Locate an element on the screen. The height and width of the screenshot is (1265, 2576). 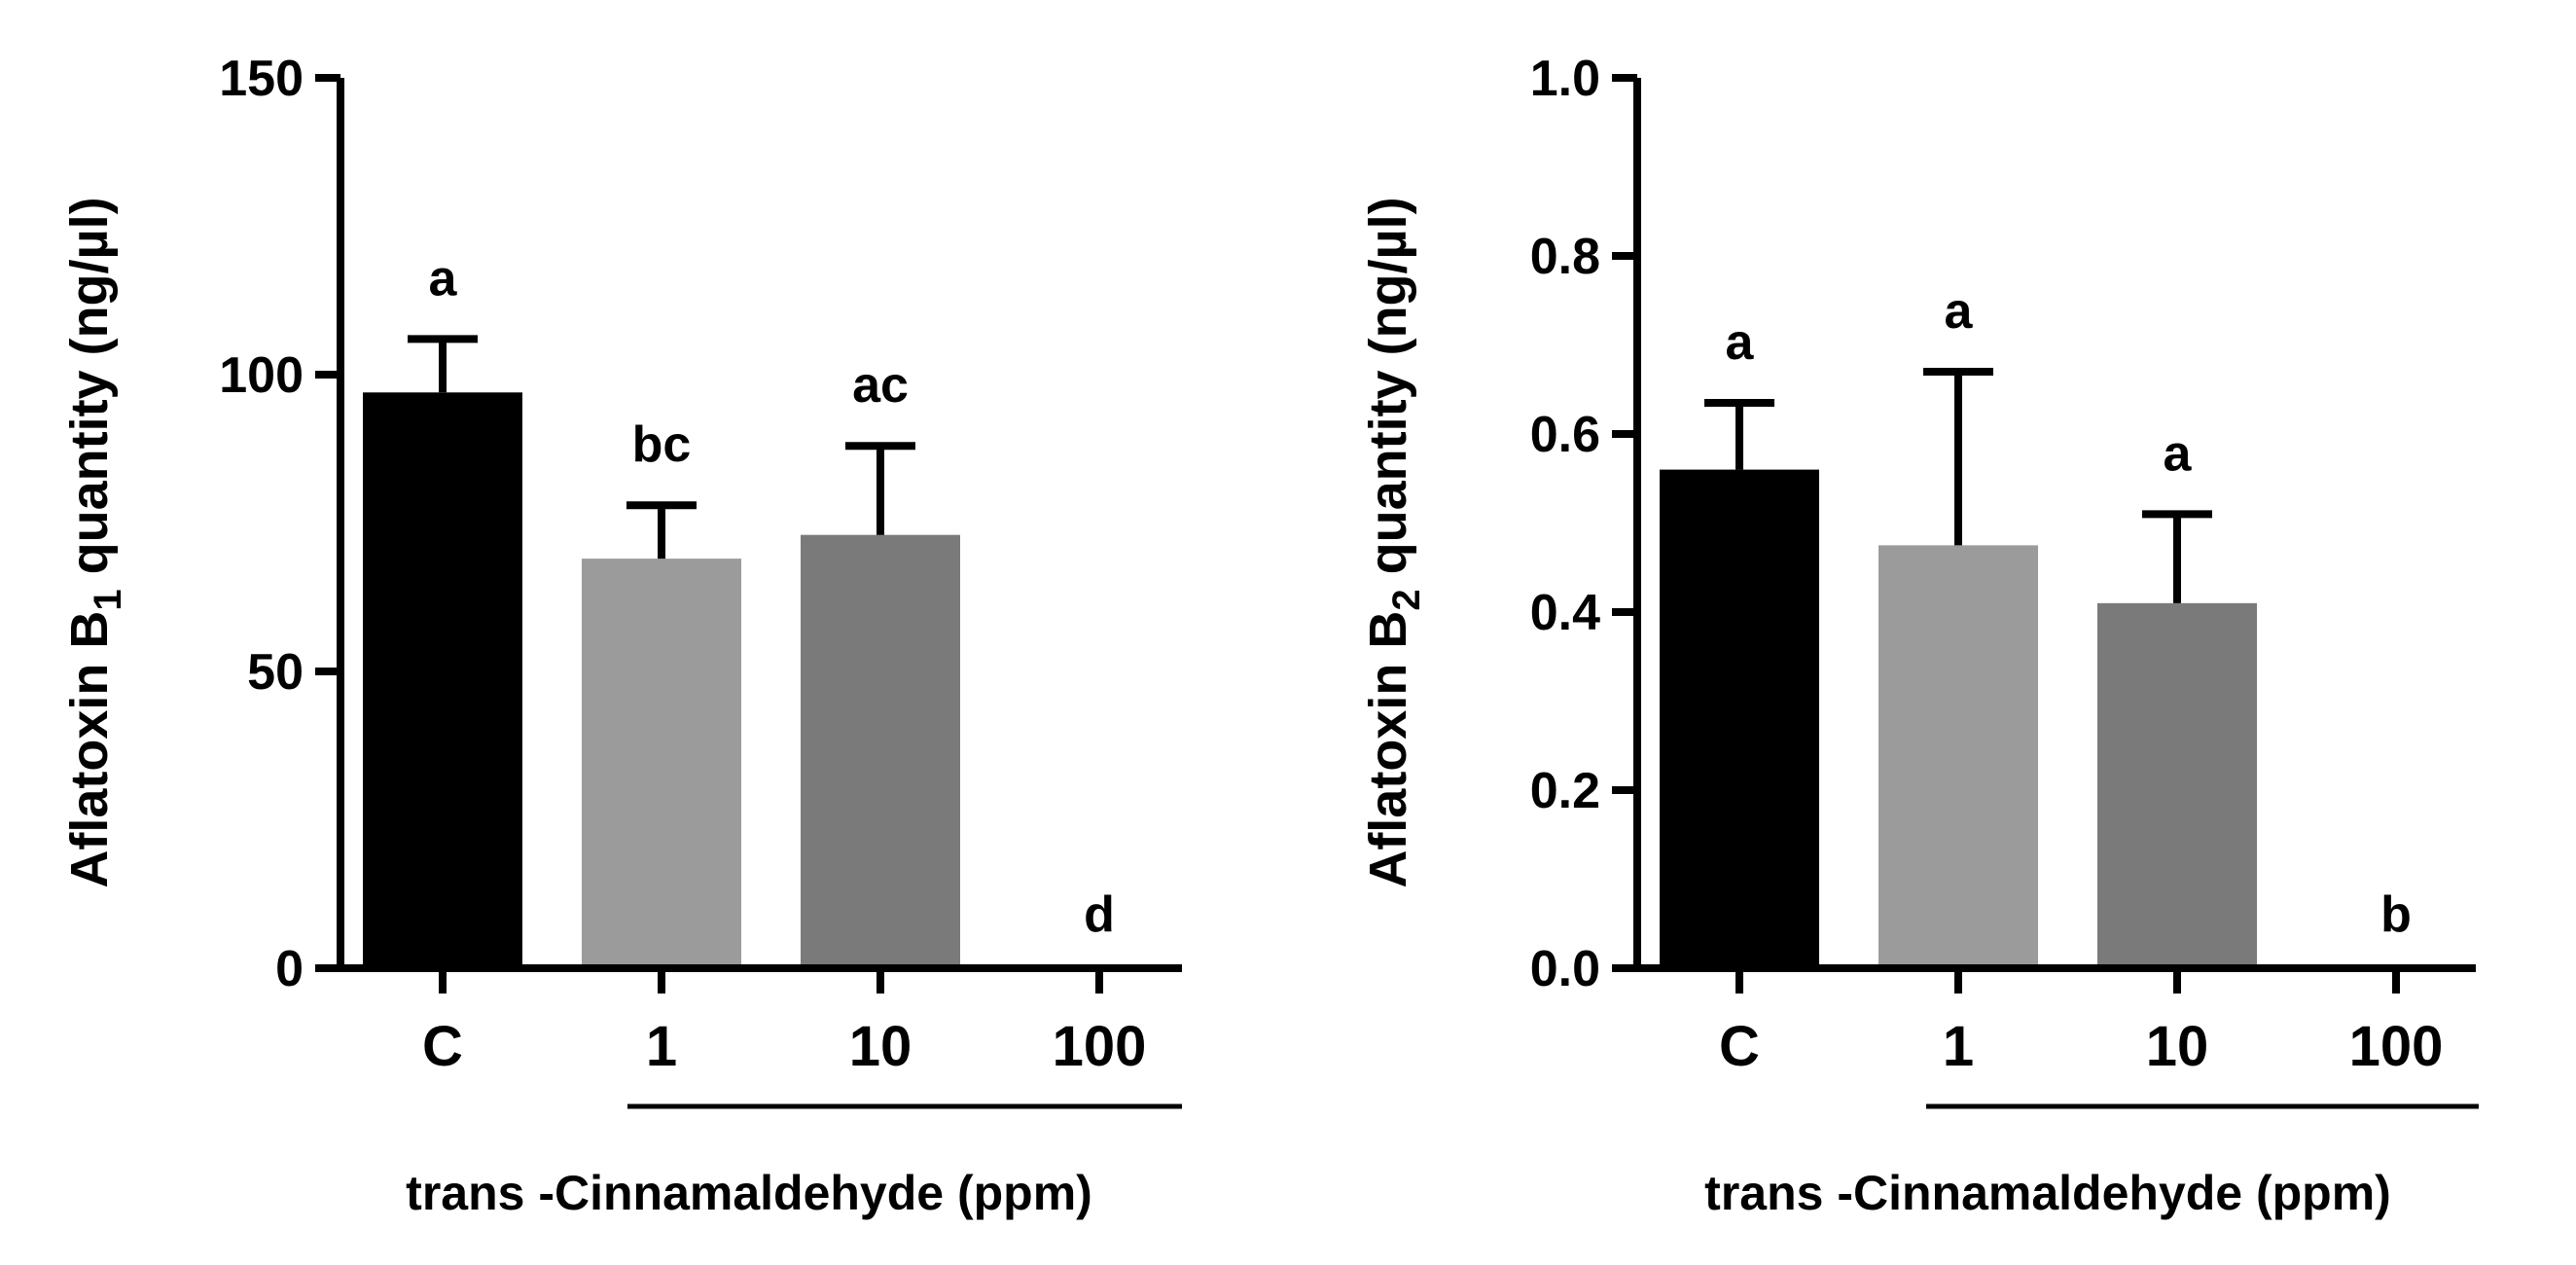
significance-letter: b is located at coordinates (2396, 914).